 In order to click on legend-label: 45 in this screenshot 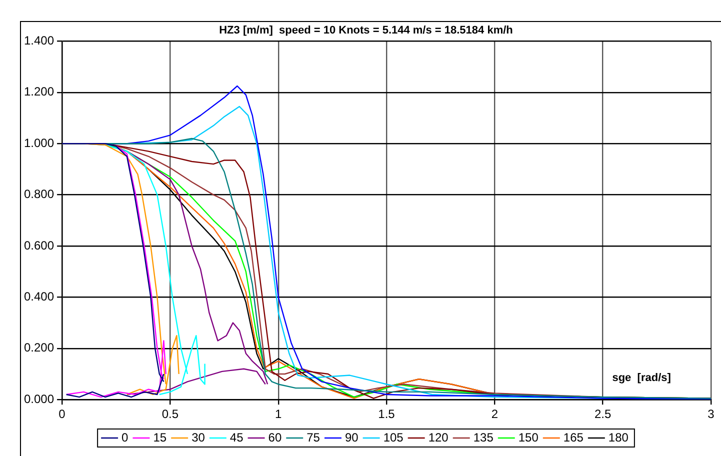, I will do `click(237, 437)`.